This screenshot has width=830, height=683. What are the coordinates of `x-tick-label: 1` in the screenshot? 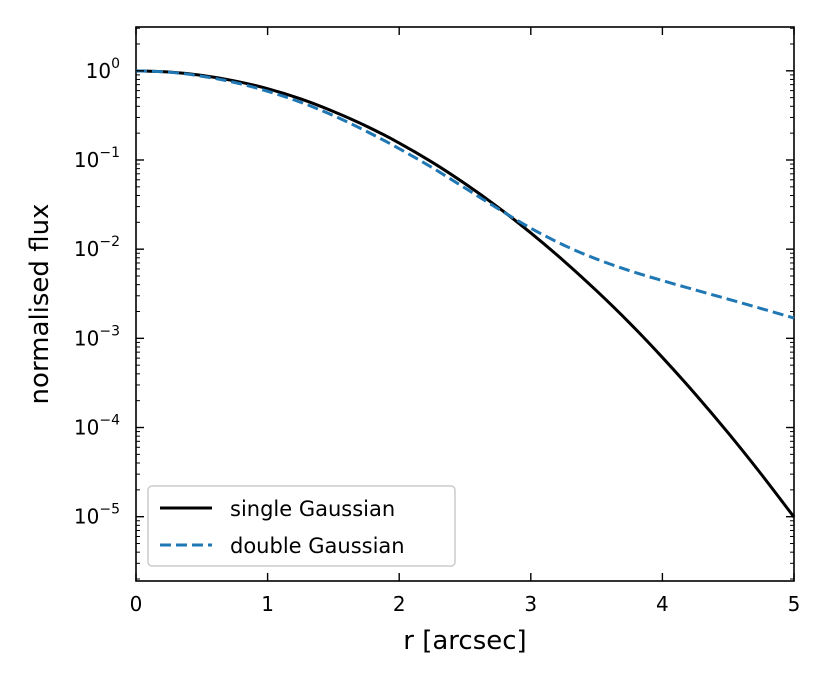 It's located at (267, 604).